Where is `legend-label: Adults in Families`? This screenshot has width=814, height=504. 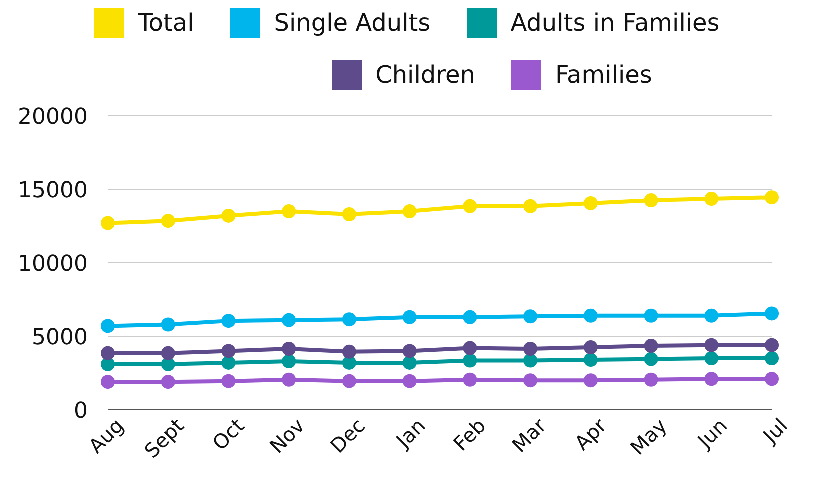 legend-label: Adults in Families is located at coordinates (615, 23).